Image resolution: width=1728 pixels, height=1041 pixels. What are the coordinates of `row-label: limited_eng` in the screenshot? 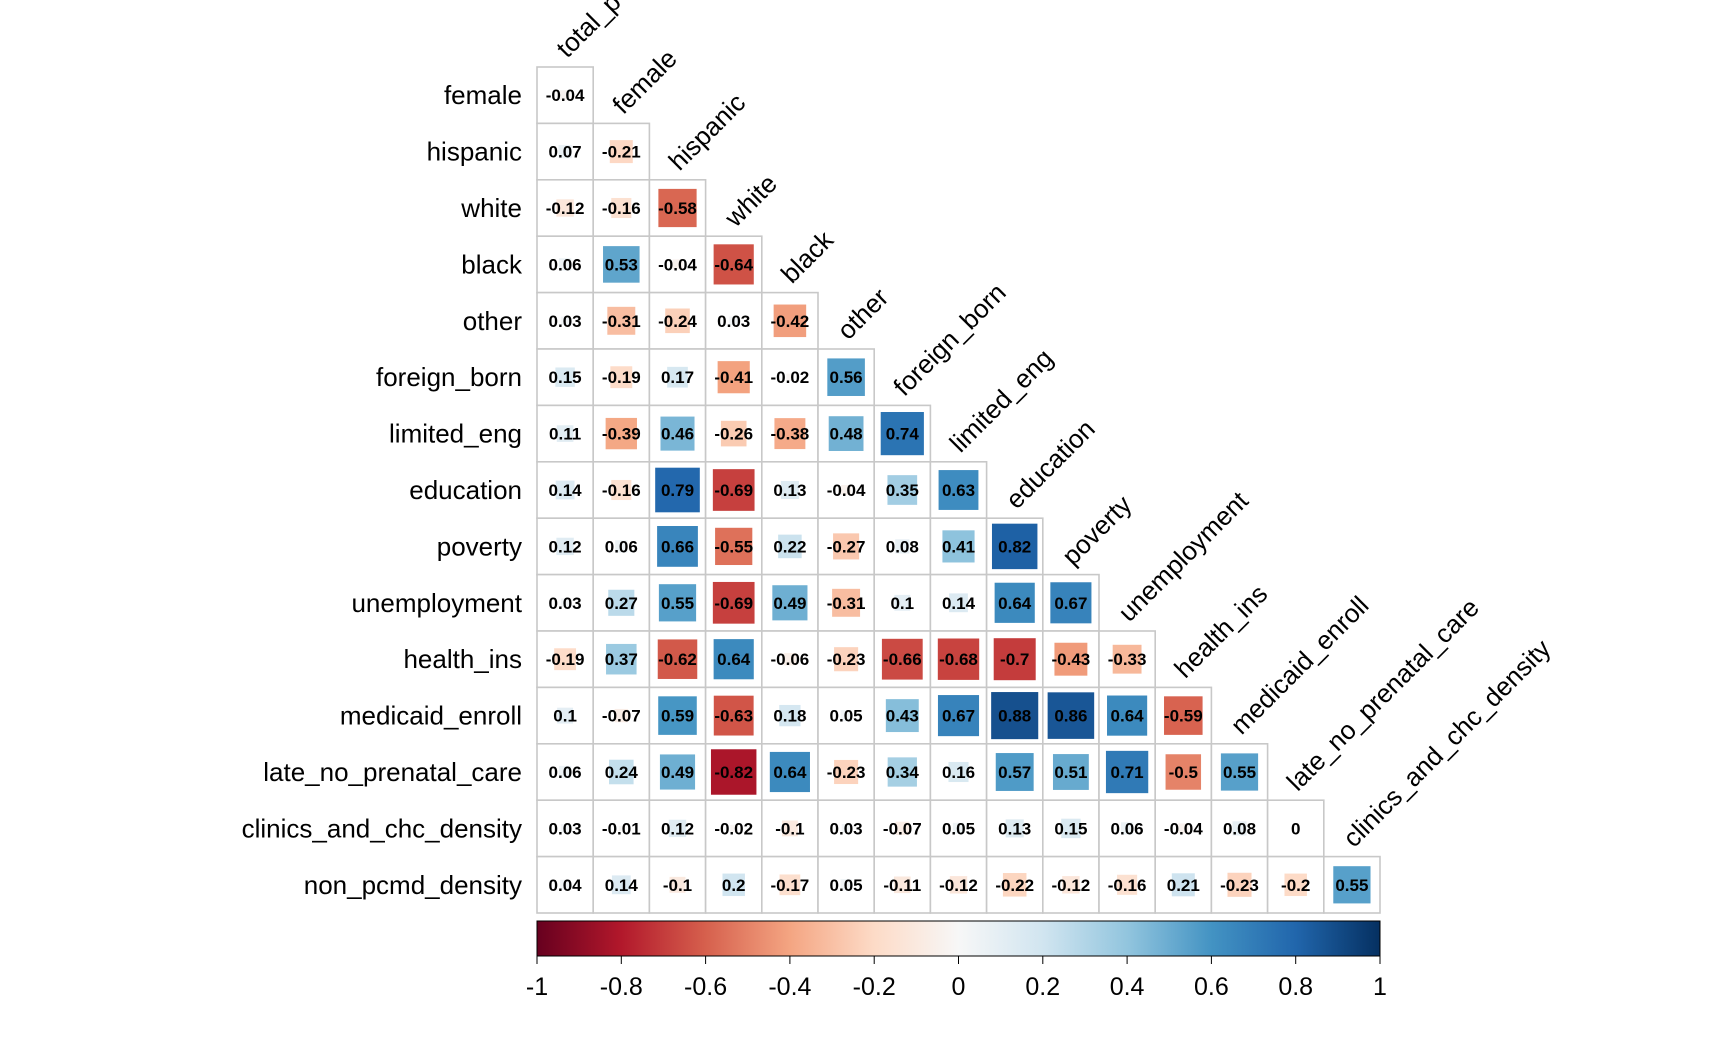 It's located at (455, 434).